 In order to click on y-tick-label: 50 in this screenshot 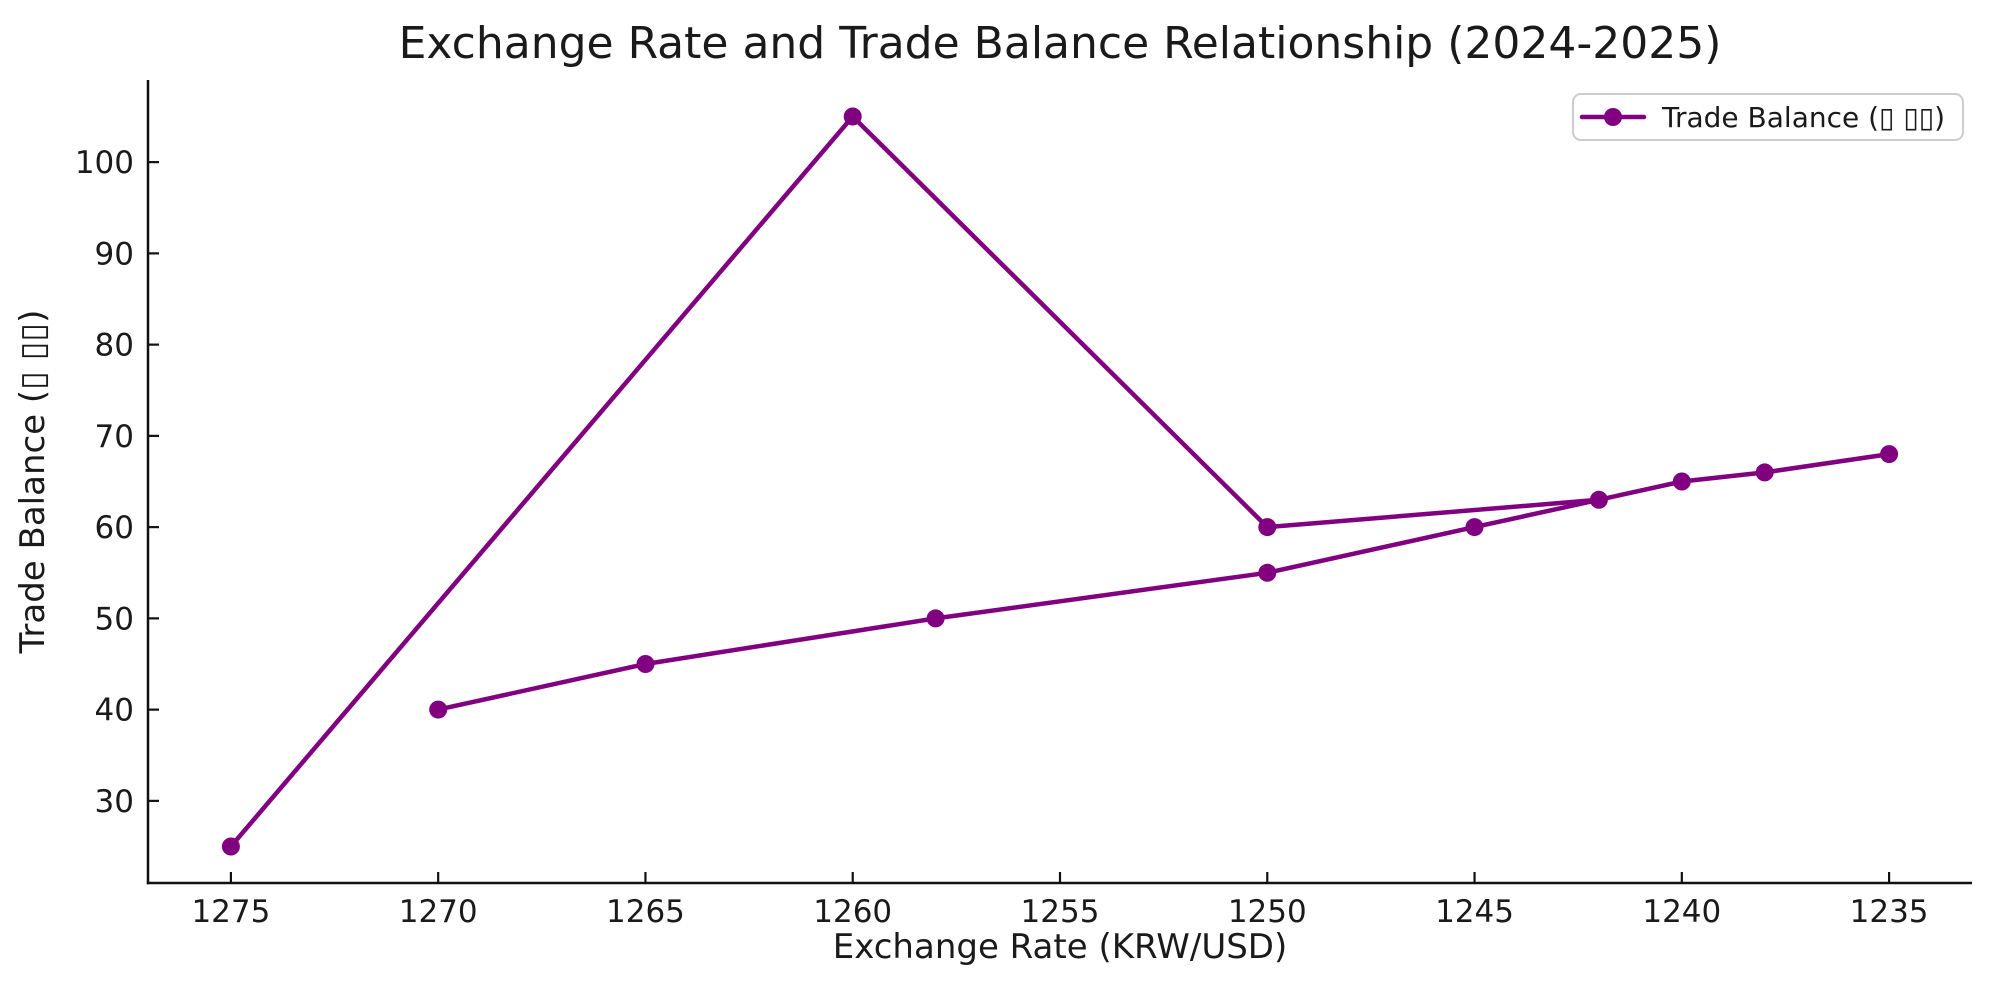, I will do `click(114, 619)`.